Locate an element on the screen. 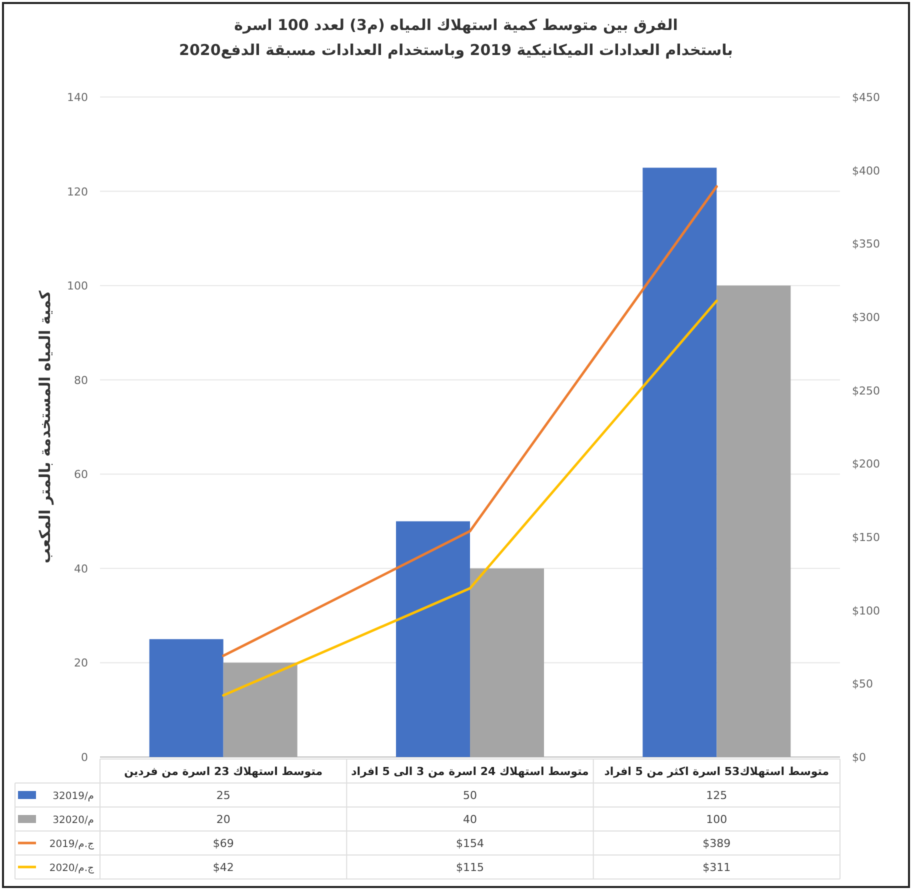 This screenshot has height=890, width=912. chart-subtitle: باستخدام العدادات الميكانيكية 2019 وباستخدام العدادات مسبقة الدفع2020 is located at coordinates (456, 50).